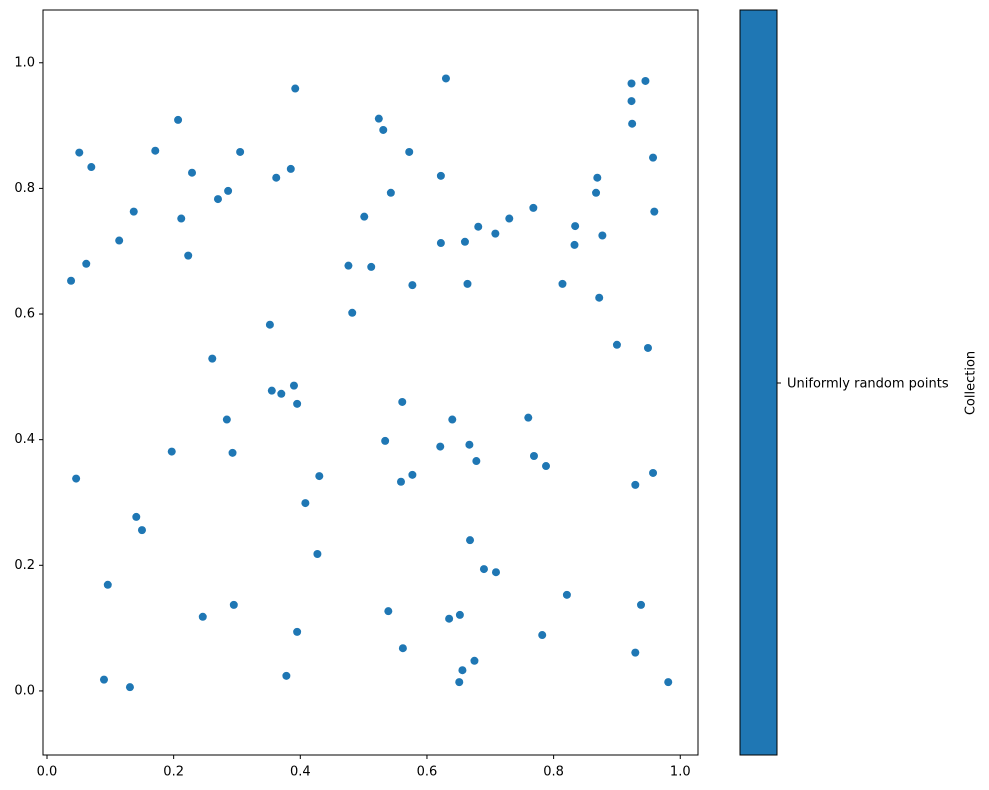 Image resolution: width=989 pixels, height=790 pixels. I want to click on y-tick-label: 0.2, so click(24, 565).